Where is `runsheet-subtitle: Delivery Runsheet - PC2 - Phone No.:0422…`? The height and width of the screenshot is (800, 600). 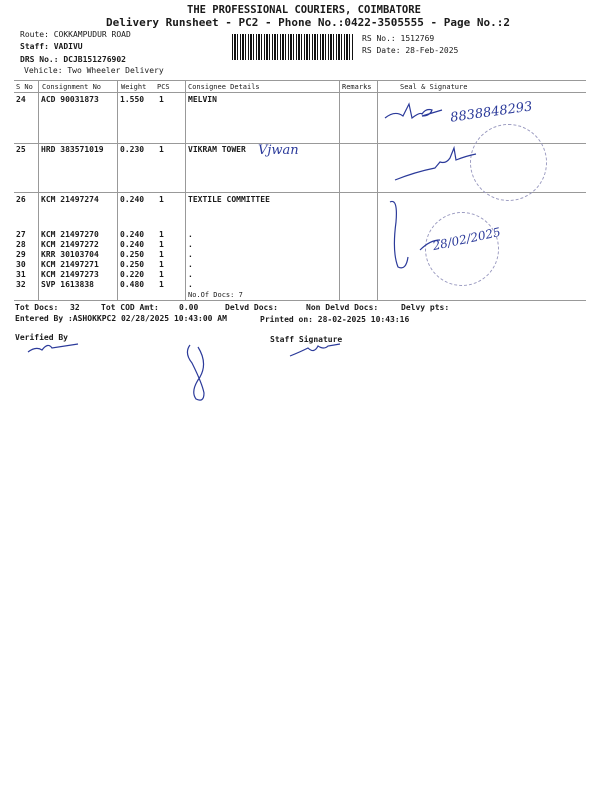 runsheet-subtitle: Delivery Runsheet - PC2 - Phone No.:0422… is located at coordinates (308, 22).